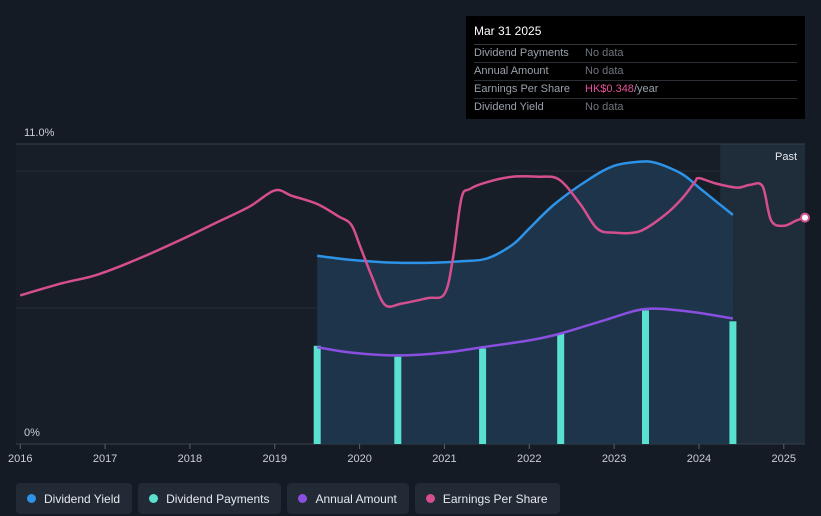 This screenshot has width=821, height=516. Describe the element at coordinates (525, 212) in the screenshot. I see `dividend-yield-line` at that location.